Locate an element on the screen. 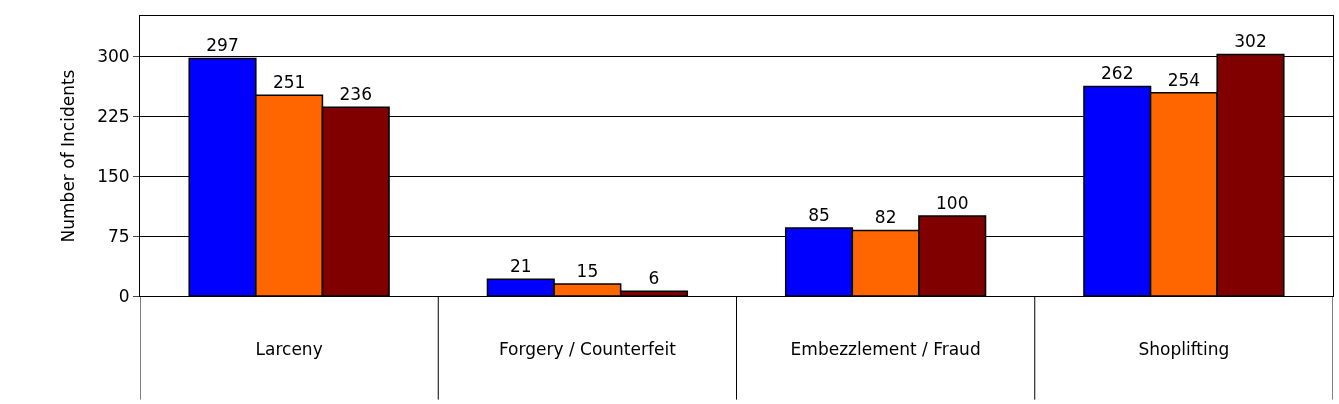 The height and width of the screenshot is (404, 1339). data-label: 254 is located at coordinates (1184, 79).